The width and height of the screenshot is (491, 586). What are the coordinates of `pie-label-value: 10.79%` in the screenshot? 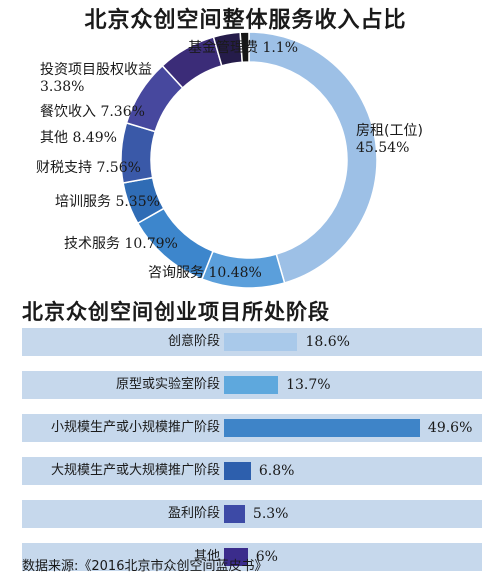 It's located at (151, 244).